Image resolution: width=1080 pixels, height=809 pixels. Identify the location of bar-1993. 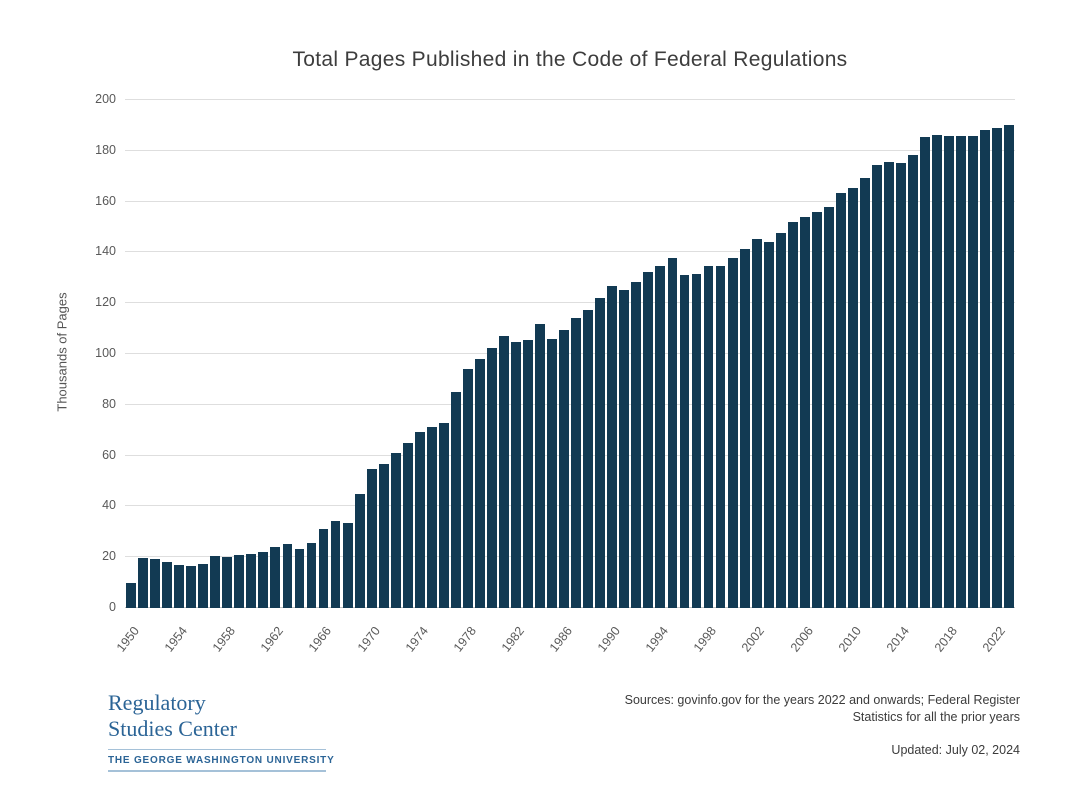
(648, 440).